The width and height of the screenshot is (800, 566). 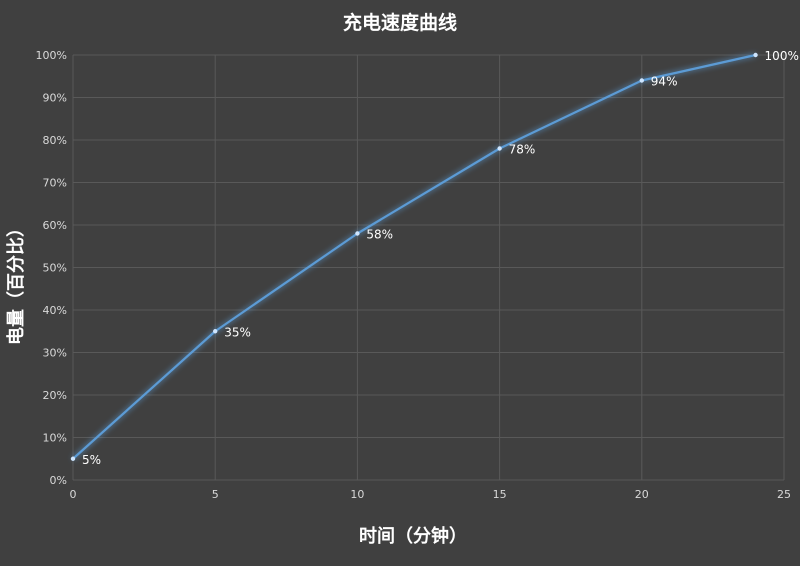 I want to click on y-tick-label: 70%, so click(x=55, y=183).